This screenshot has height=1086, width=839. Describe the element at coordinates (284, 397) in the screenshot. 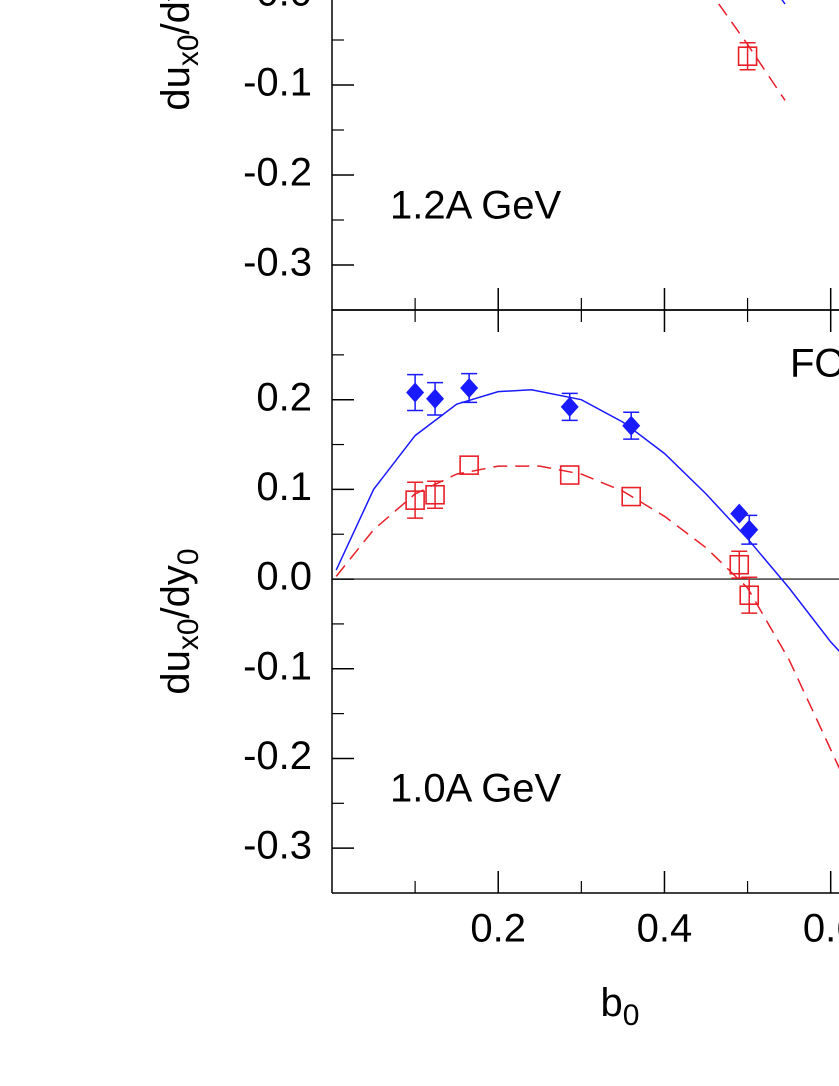

I see `y-tick-label: 0.2` at that location.